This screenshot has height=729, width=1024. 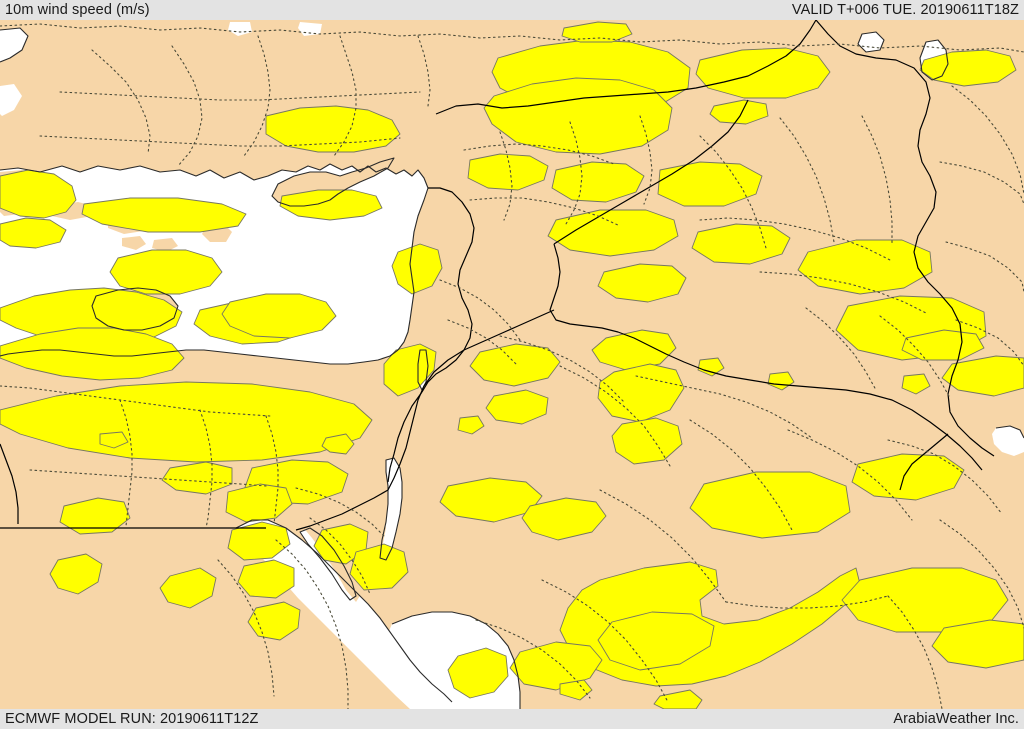 I want to click on border-syria-lebanon-coast, so click(x=448, y=290).